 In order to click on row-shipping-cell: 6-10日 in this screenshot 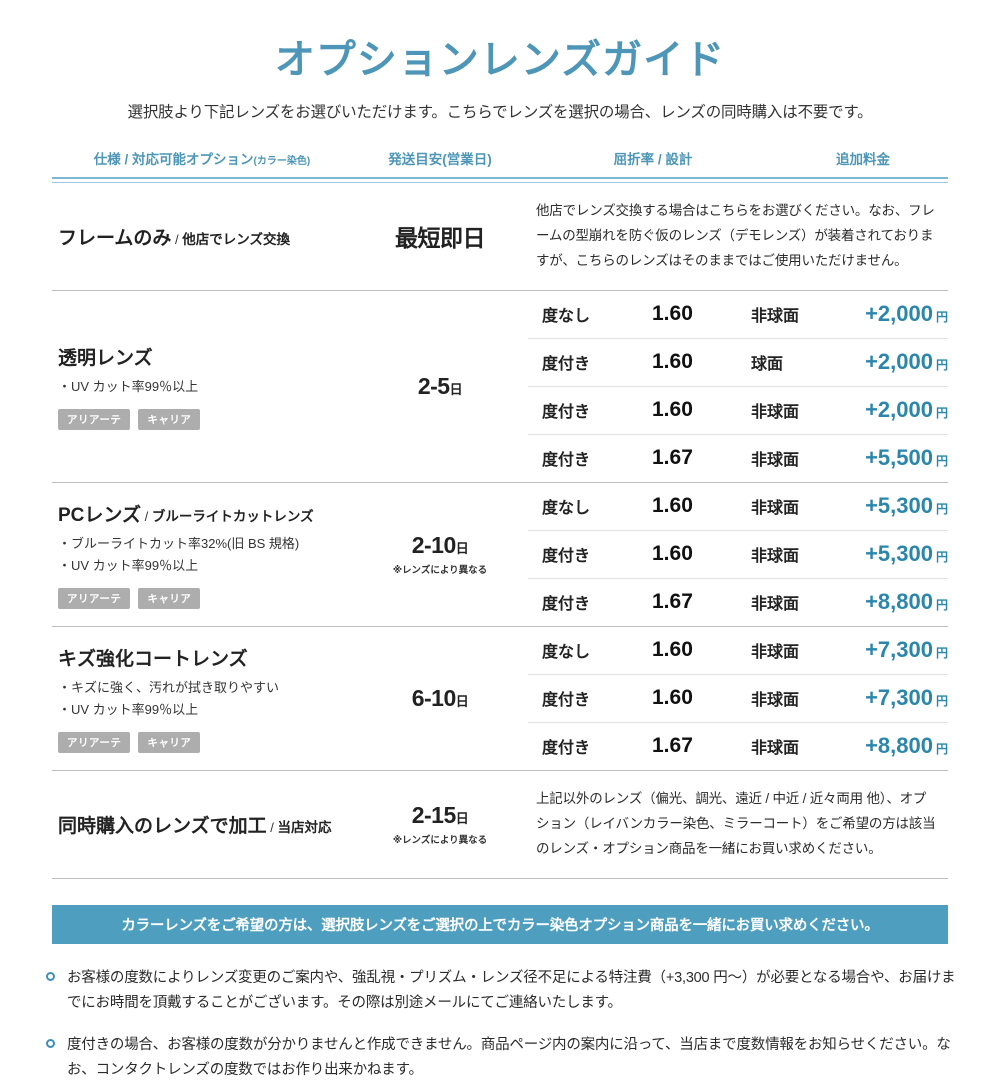, I will do `click(440, 698)`.